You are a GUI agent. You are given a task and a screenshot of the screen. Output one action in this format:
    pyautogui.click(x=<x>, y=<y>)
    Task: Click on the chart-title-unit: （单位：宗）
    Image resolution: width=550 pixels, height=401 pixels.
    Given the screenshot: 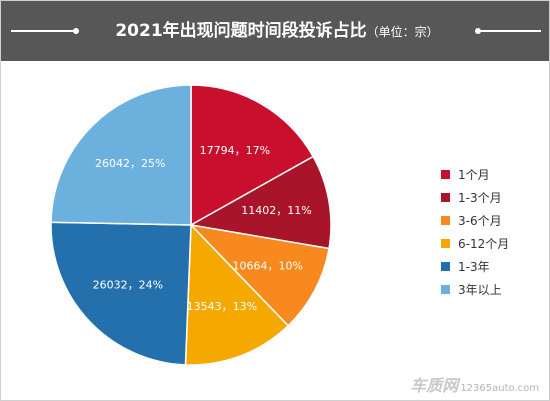 What is the action you would take?
    pyautogui.click(x=402, y=32)
    